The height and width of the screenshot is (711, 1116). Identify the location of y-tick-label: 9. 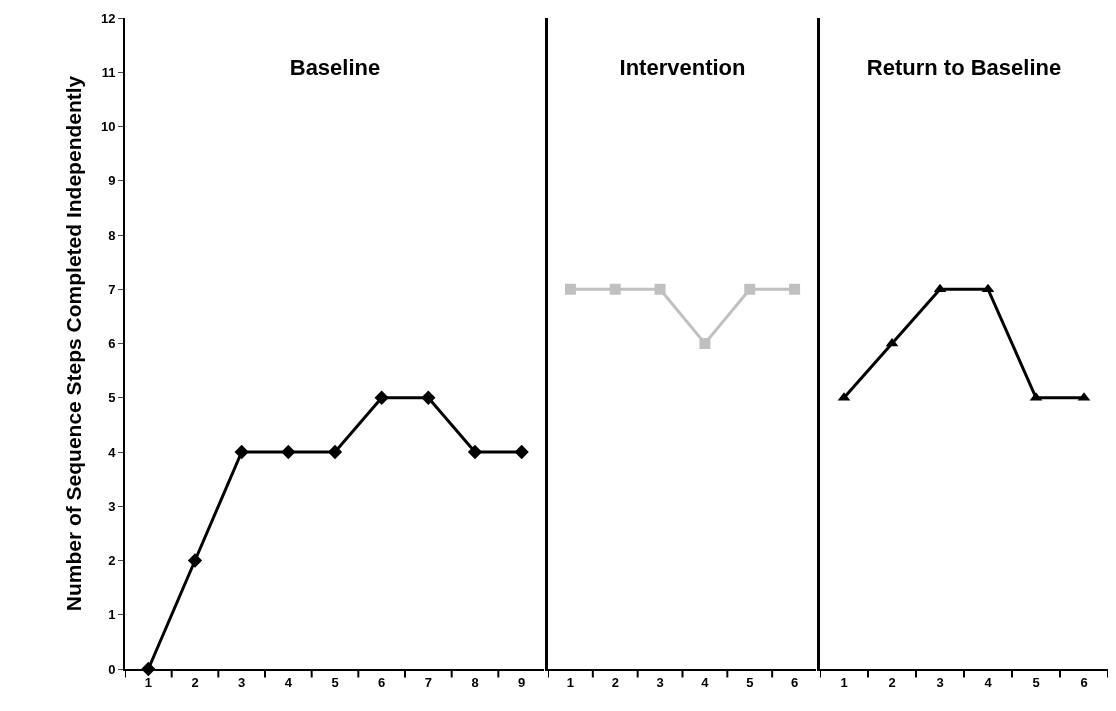
(112, 181).